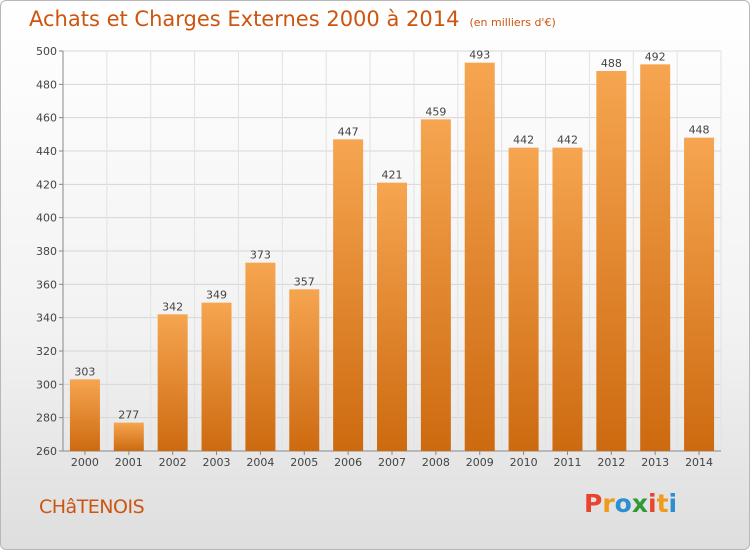 This screenshot has width=750, height=550. What do you see at coordinates (662, 503) in the screenshot?
I see `brand-letter: t` at bounding box center [662, 503].